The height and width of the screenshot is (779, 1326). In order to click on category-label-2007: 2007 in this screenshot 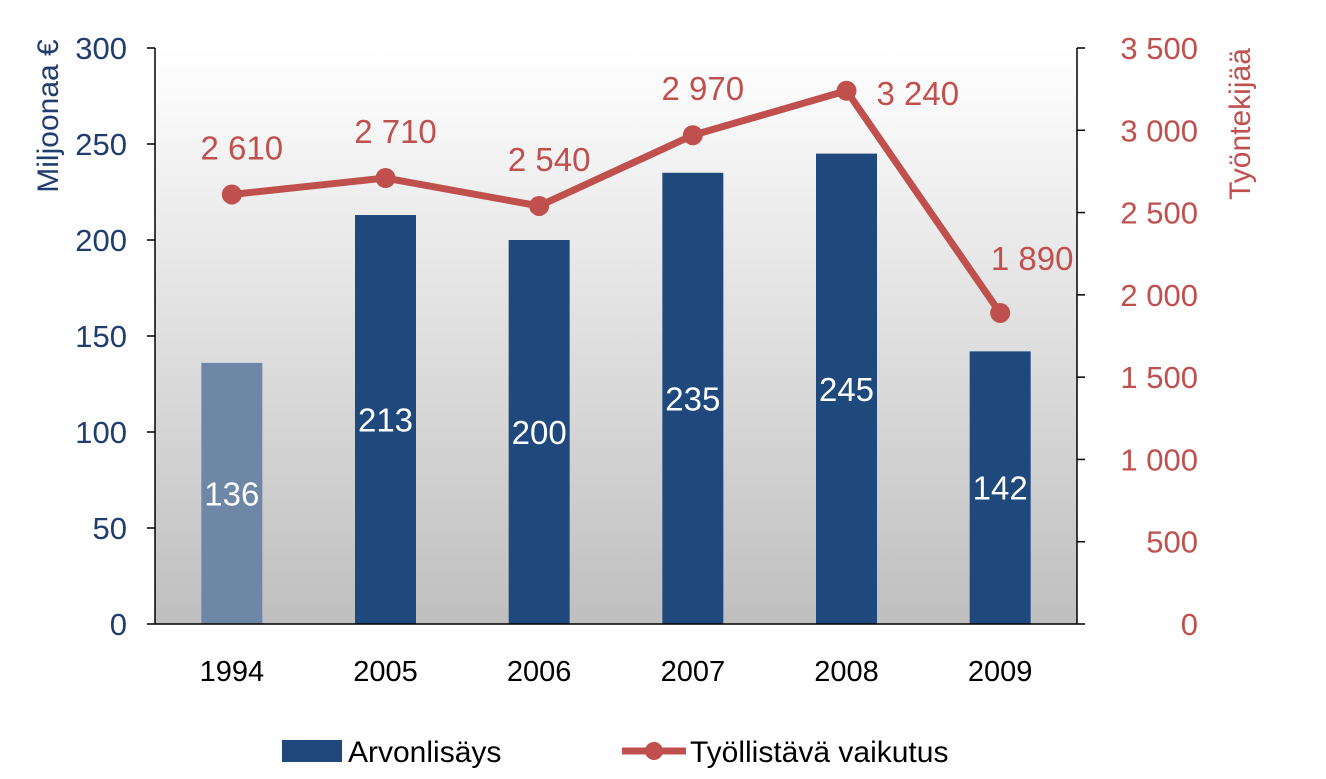, I will do `click(693, 672)`.